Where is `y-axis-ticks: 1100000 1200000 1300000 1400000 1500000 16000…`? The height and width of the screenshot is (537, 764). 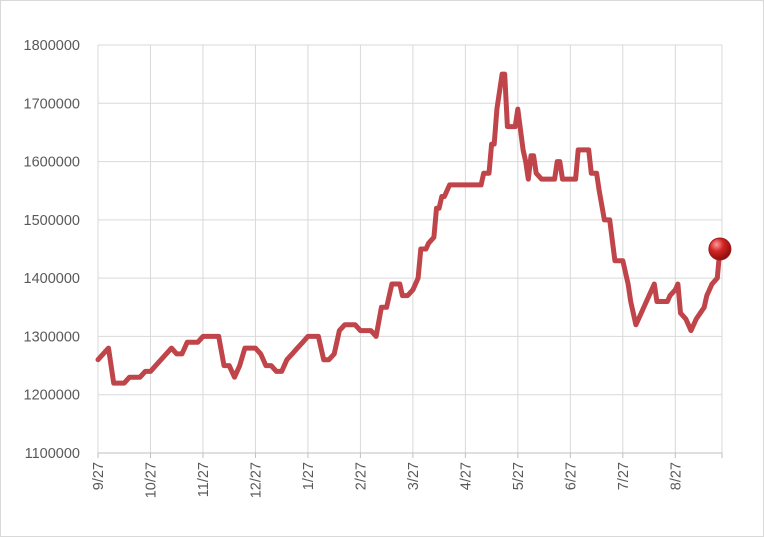
y-axis-ticks: 1100000 1200000 1300000 1400000 1500000 16000… is located at coordinates (52, 250).